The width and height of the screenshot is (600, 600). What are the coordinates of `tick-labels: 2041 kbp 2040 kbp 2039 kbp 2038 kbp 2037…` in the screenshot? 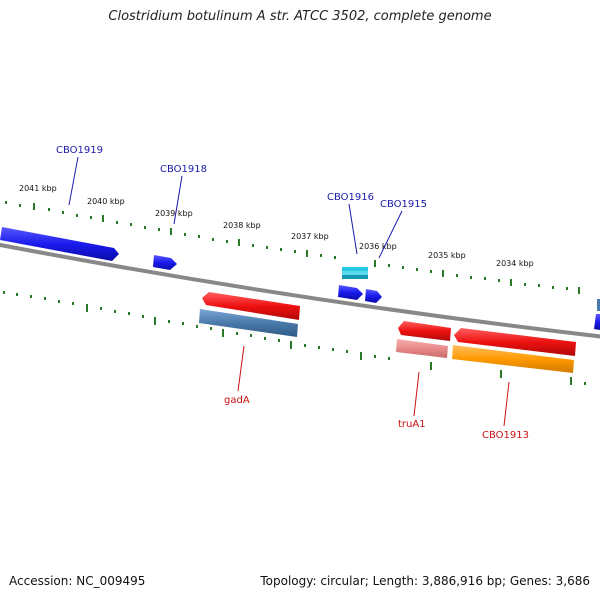 It's located at (276, 226).